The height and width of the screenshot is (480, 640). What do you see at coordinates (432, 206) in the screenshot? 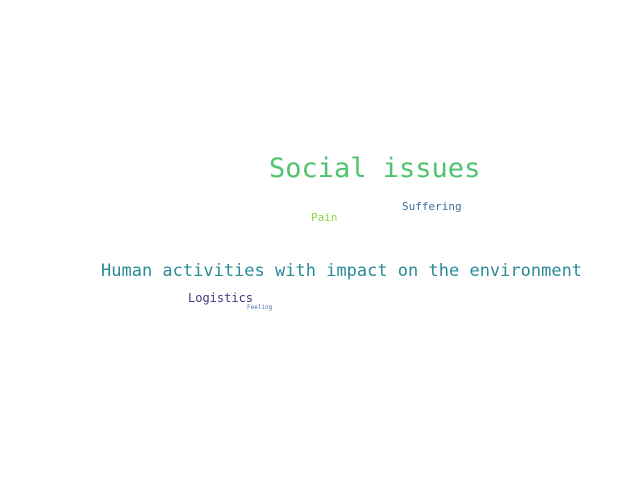
I see `word-suffering: Suffering` at bounding box center [432, 206].